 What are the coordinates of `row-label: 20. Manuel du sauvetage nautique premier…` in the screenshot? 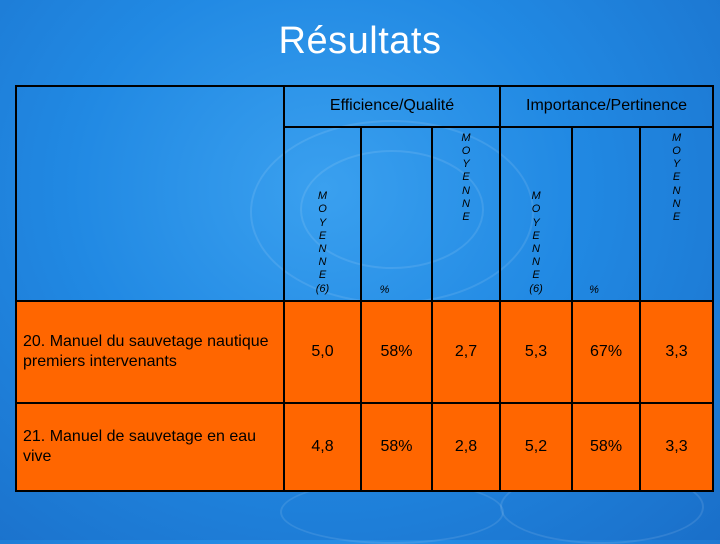 It's located at (150, 351).